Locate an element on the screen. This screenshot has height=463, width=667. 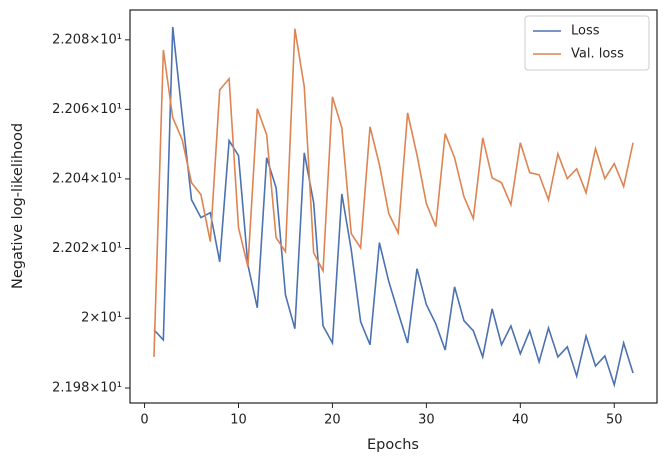
y-axis-label: Negative log-likelihood is located at coordinates (18, 206).